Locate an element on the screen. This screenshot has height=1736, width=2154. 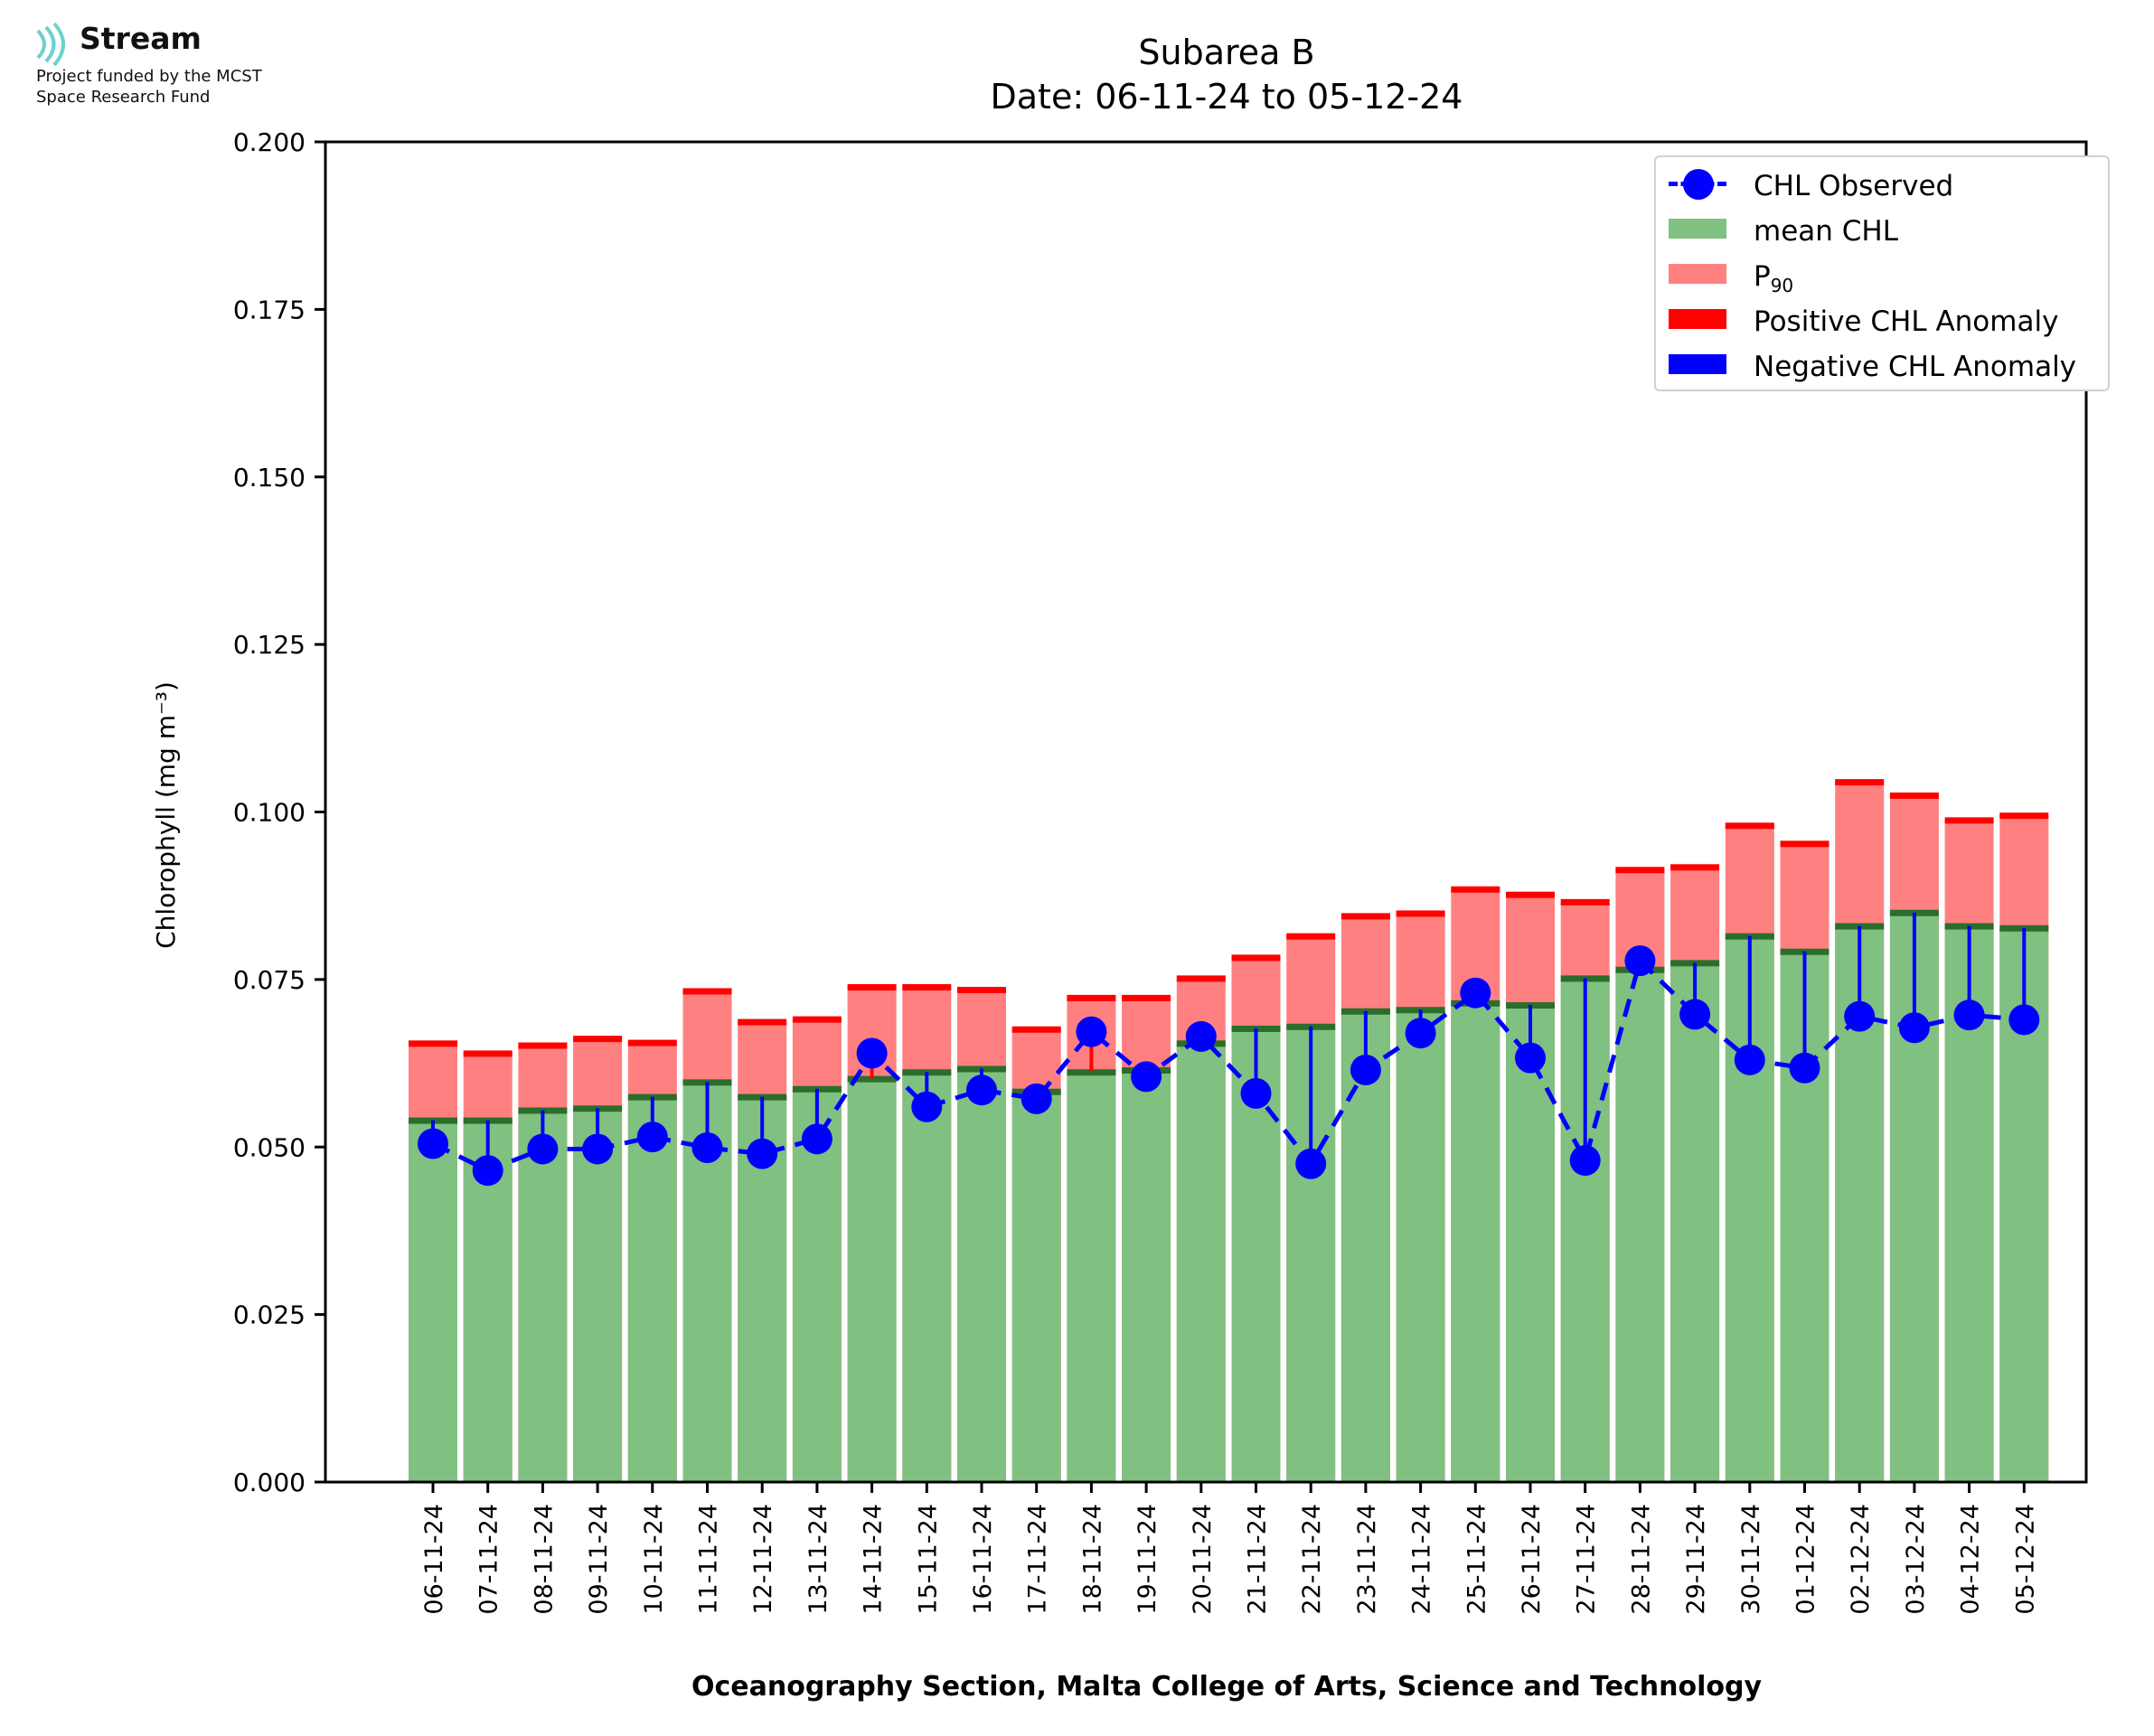
x-tick-label: 29-11-24 is located at coordinates (1696, 1560).